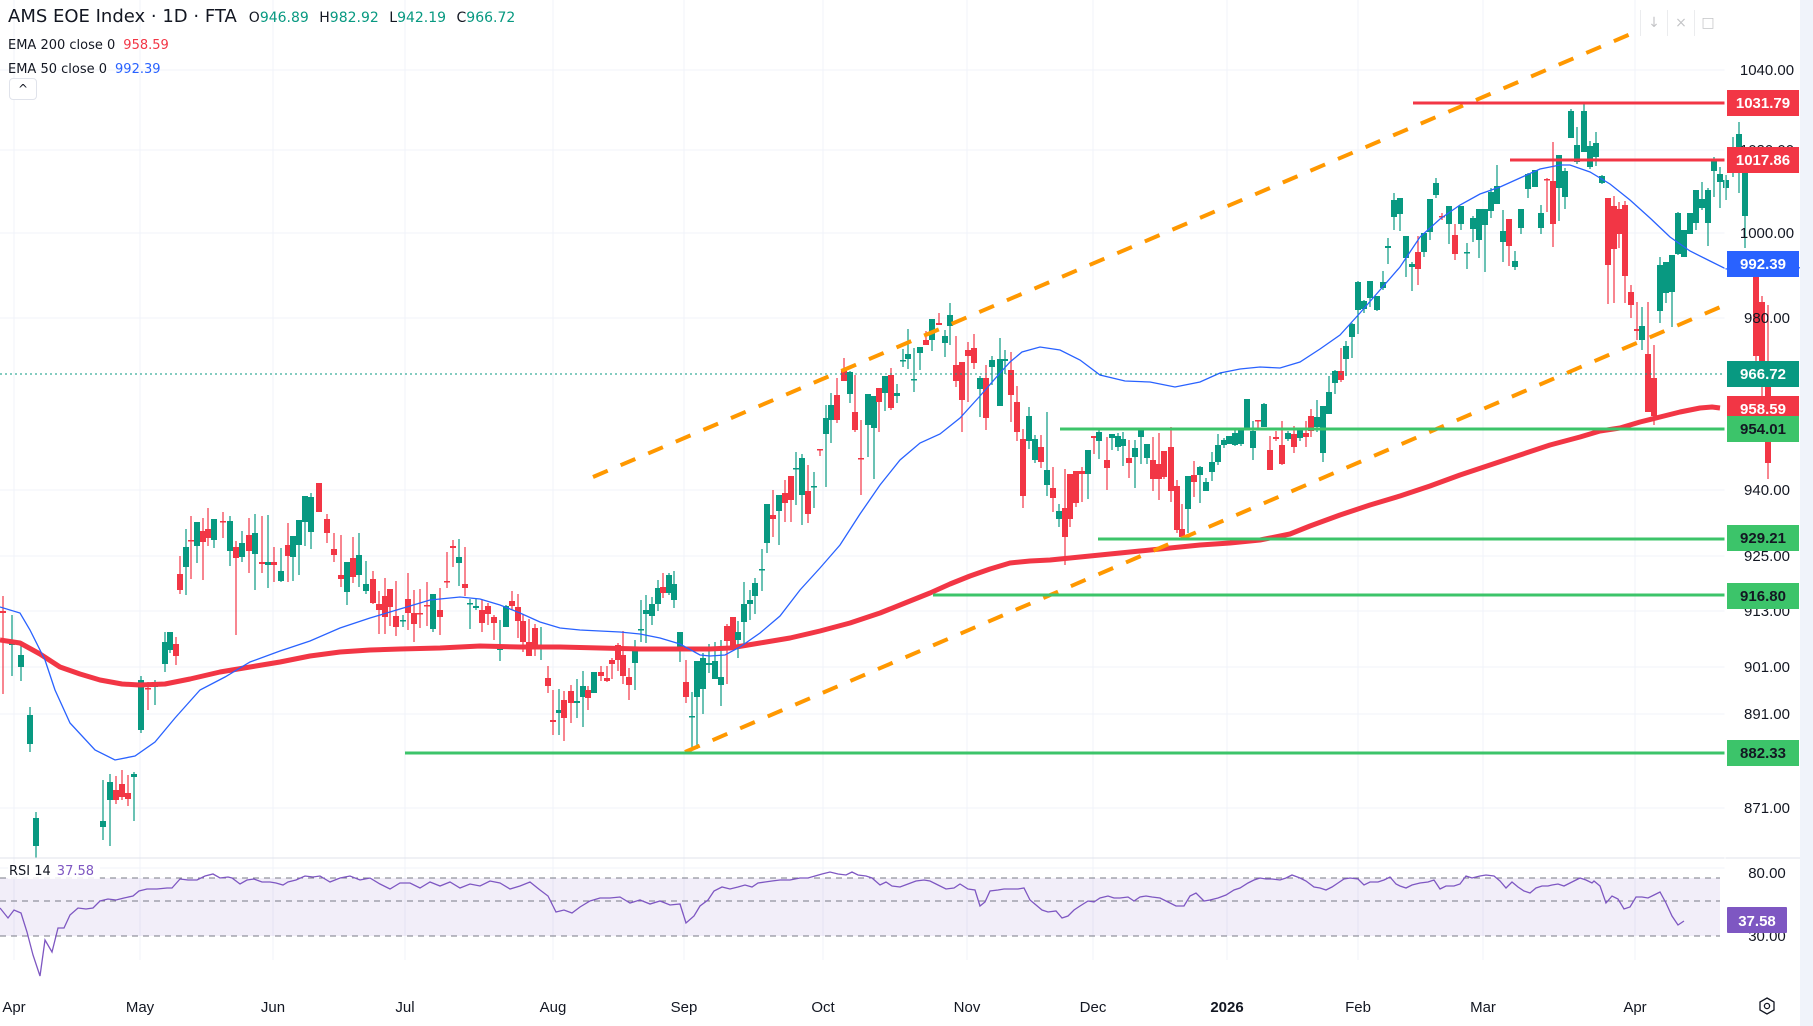 The width and height of the screenshot is (1813, 1026). What do you see at coordinates (264, 70) in the screenshot?
I see `ema50-legend: EMA 50 close 0 992.39` at bounding box center [264, 70].